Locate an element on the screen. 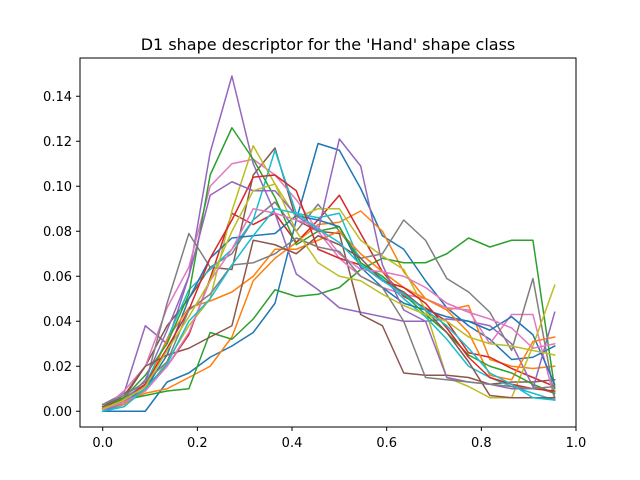 This screenshot has width=640, height=480. y-tick-label: 0.10 is located at coordinates (57, 187).